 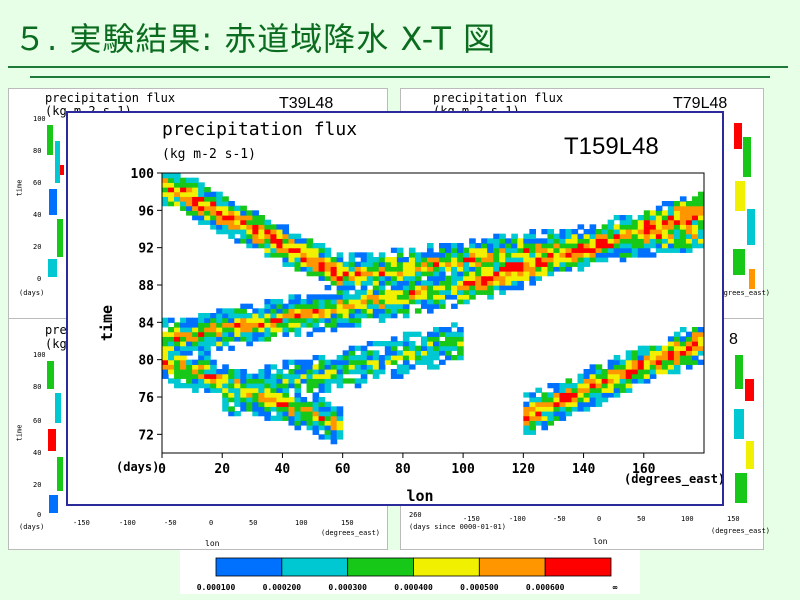 I want to click on panel-bl-xtick: 150, so click(x=347, y=523).